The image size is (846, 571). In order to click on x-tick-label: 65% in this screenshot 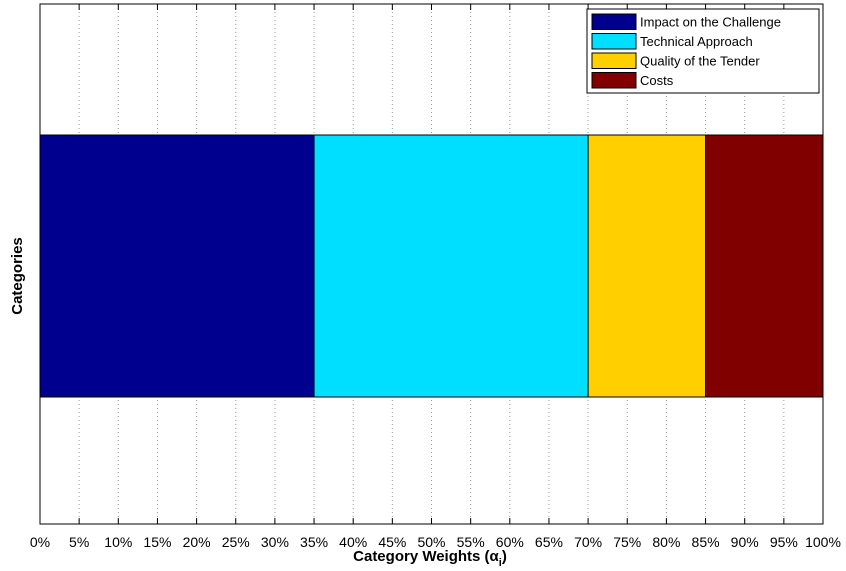, I will do `click(549, 542)`.